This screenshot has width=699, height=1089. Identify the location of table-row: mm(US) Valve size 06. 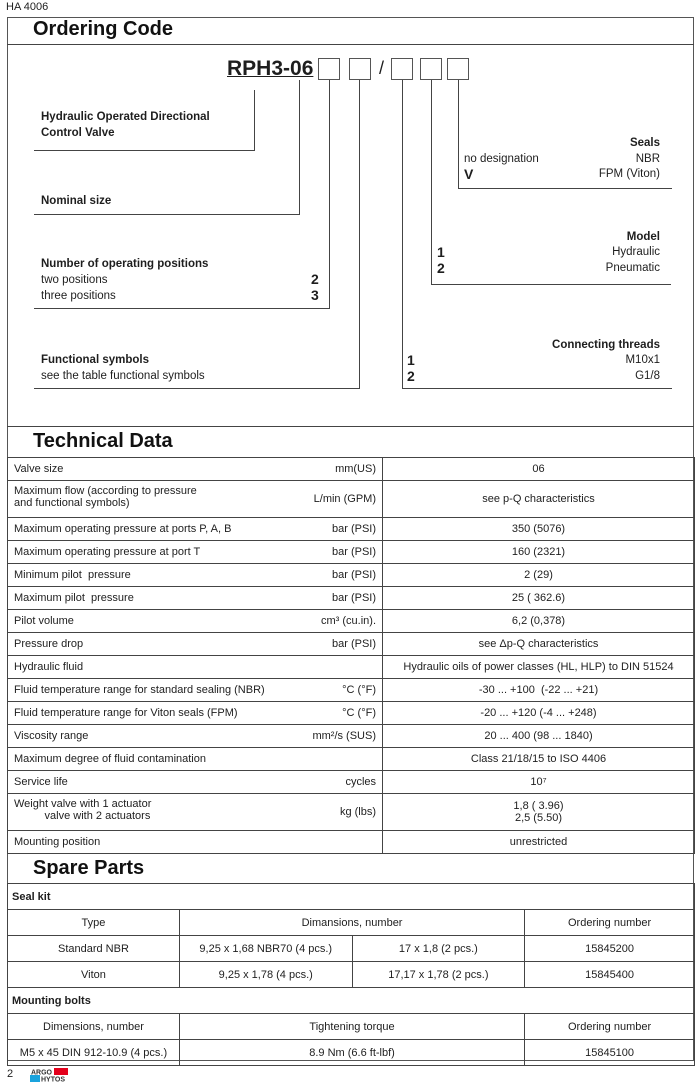
(351, 469).